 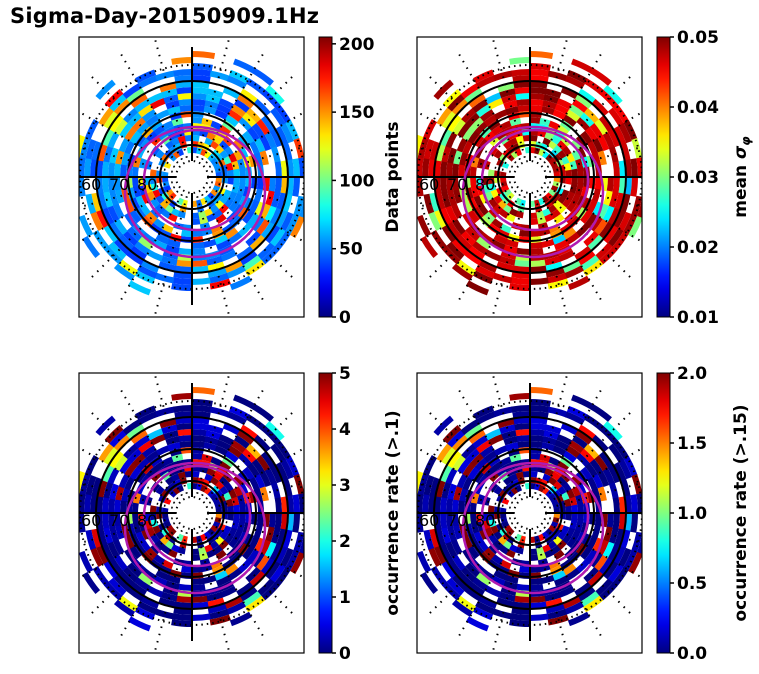 What do you see at coordinates (457, 184) in the screenshot?
I see `radial-tick-label: 70` at bounding box center [457, 184].